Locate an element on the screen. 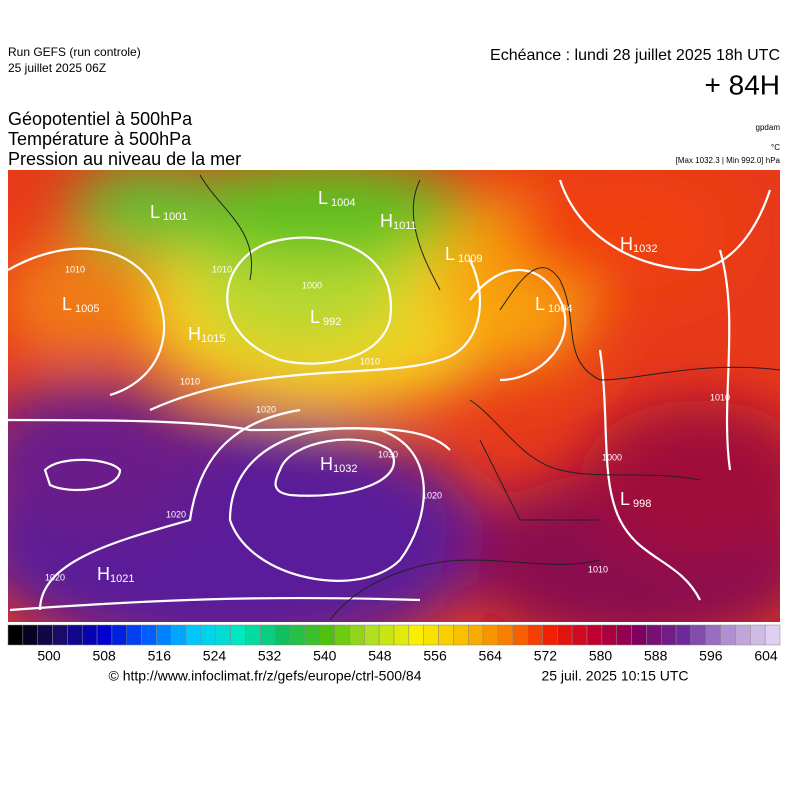 This screenshot has height=794, width=788. colorbar-tick-label: 604 is located at coordinates (766, 656).